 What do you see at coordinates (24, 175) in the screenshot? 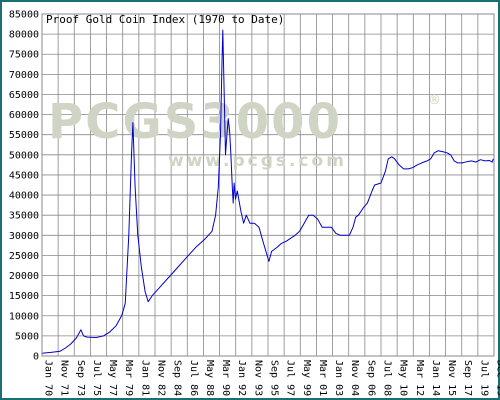
I see `y-tick-label: 45000` at bounding box center [24, 175].